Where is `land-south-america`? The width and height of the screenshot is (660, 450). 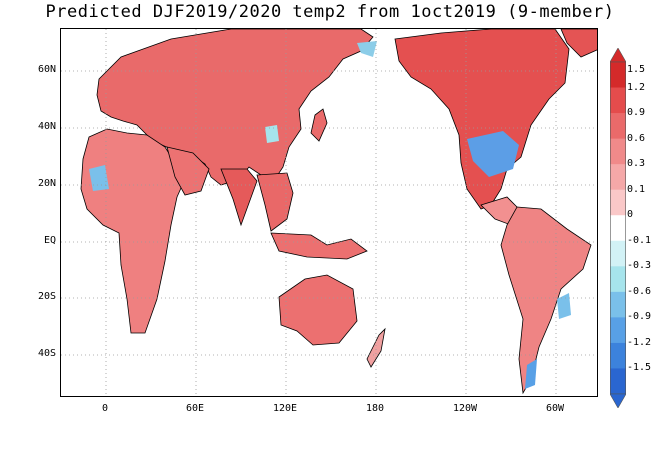 land-south-america is located at coordinates (546, 300).